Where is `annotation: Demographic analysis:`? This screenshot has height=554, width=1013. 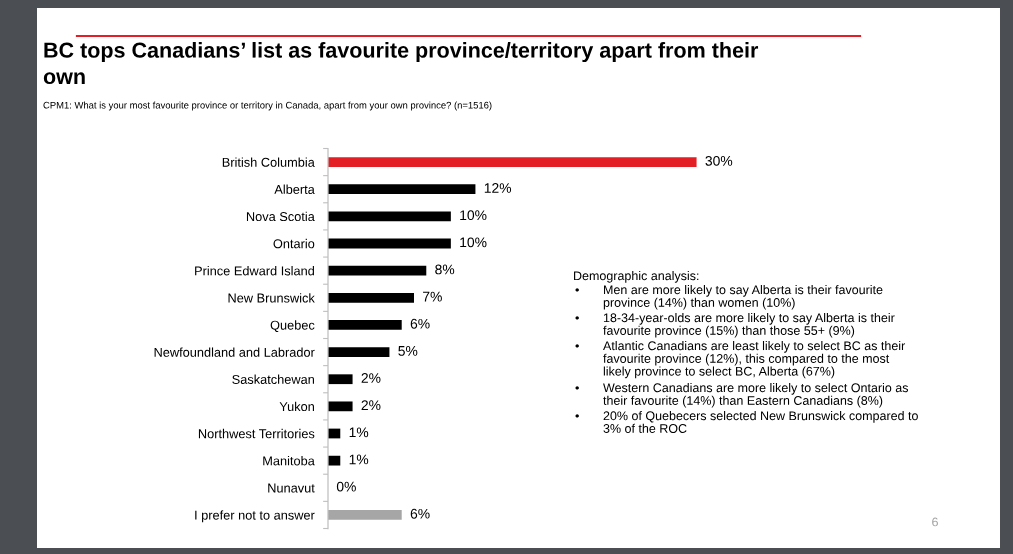 annotation: Demographic analysis: is located at coordinates (636, 277).